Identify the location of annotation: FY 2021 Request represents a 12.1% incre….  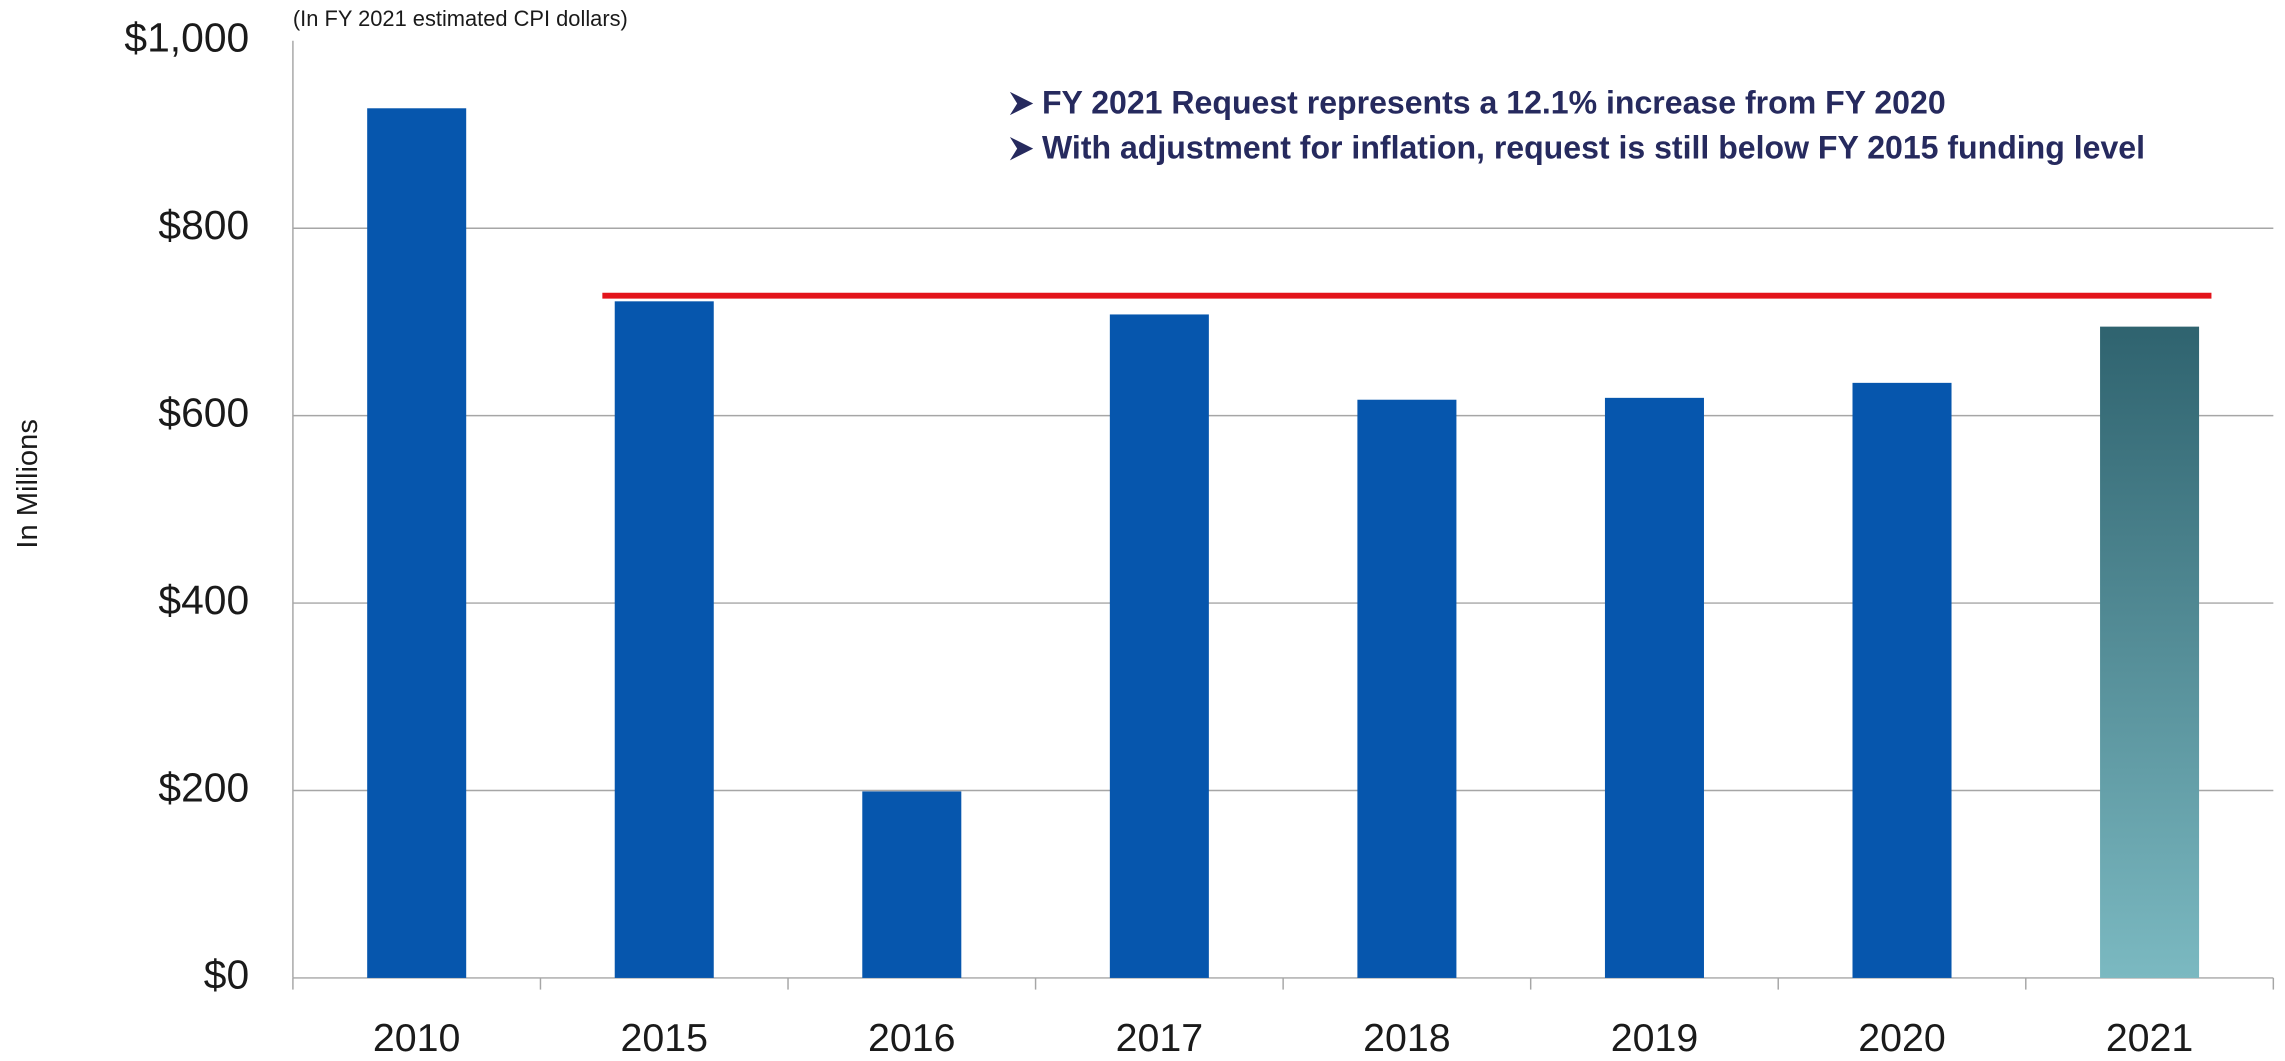
(1494, 102).